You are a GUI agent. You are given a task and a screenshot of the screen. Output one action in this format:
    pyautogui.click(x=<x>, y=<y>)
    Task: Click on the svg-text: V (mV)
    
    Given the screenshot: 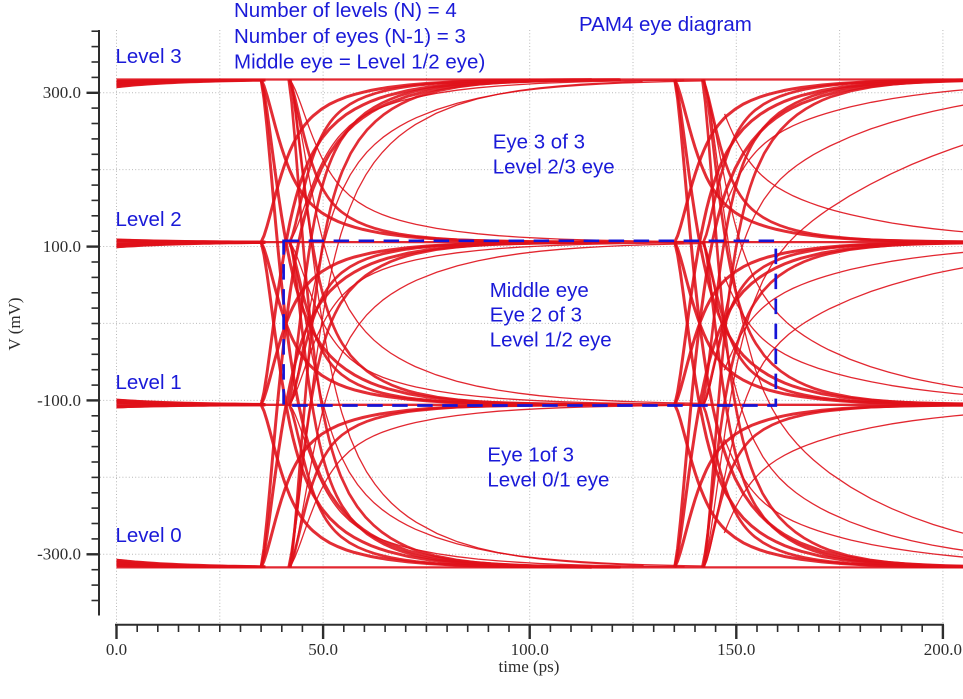 What is the action you would take?
    pyautogui.click(x=14, y=323)
    